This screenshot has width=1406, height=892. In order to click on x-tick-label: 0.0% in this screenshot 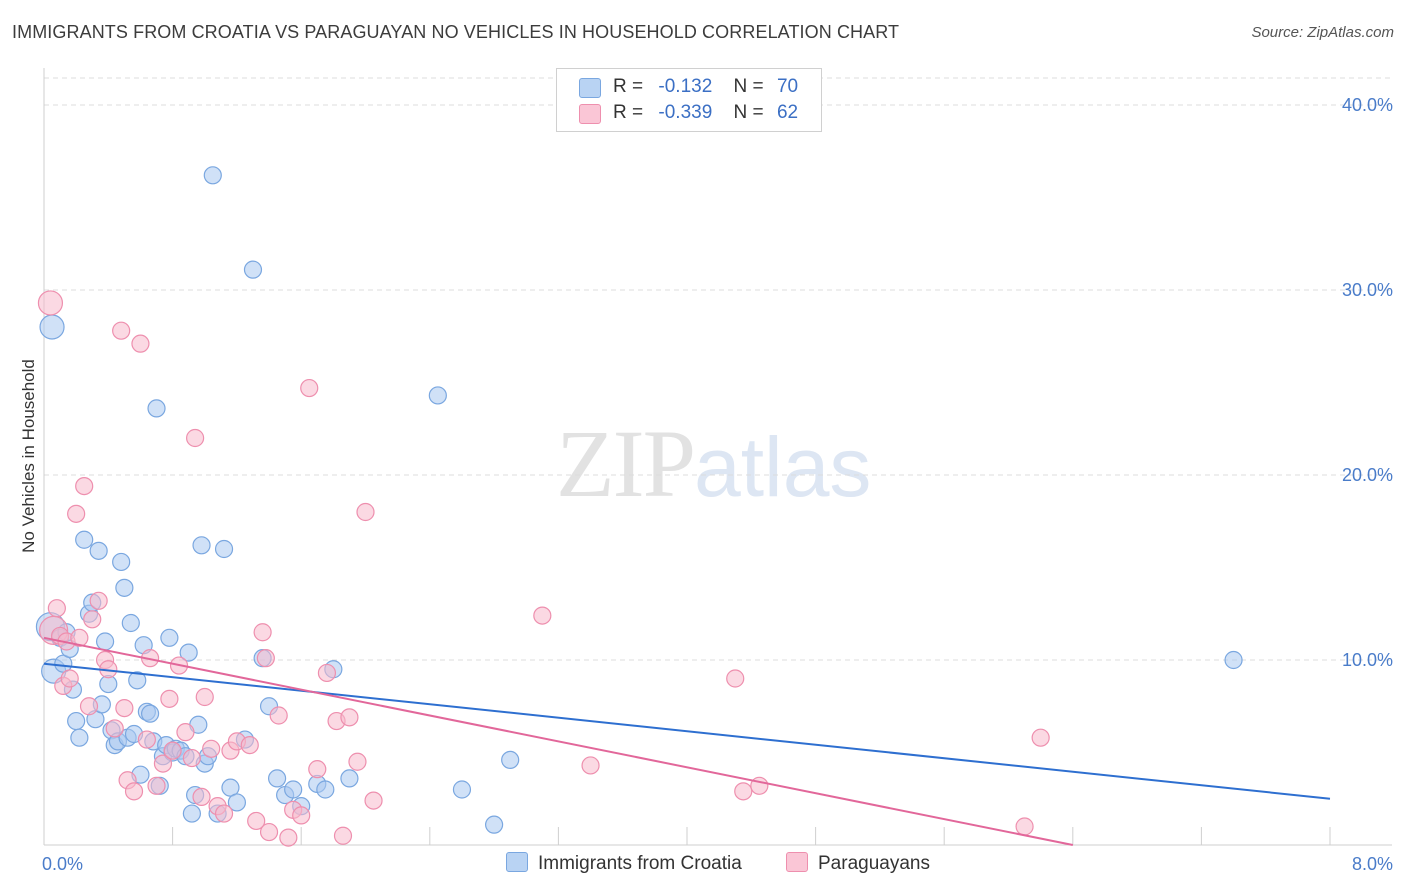, I will do `click(62, 864)`.